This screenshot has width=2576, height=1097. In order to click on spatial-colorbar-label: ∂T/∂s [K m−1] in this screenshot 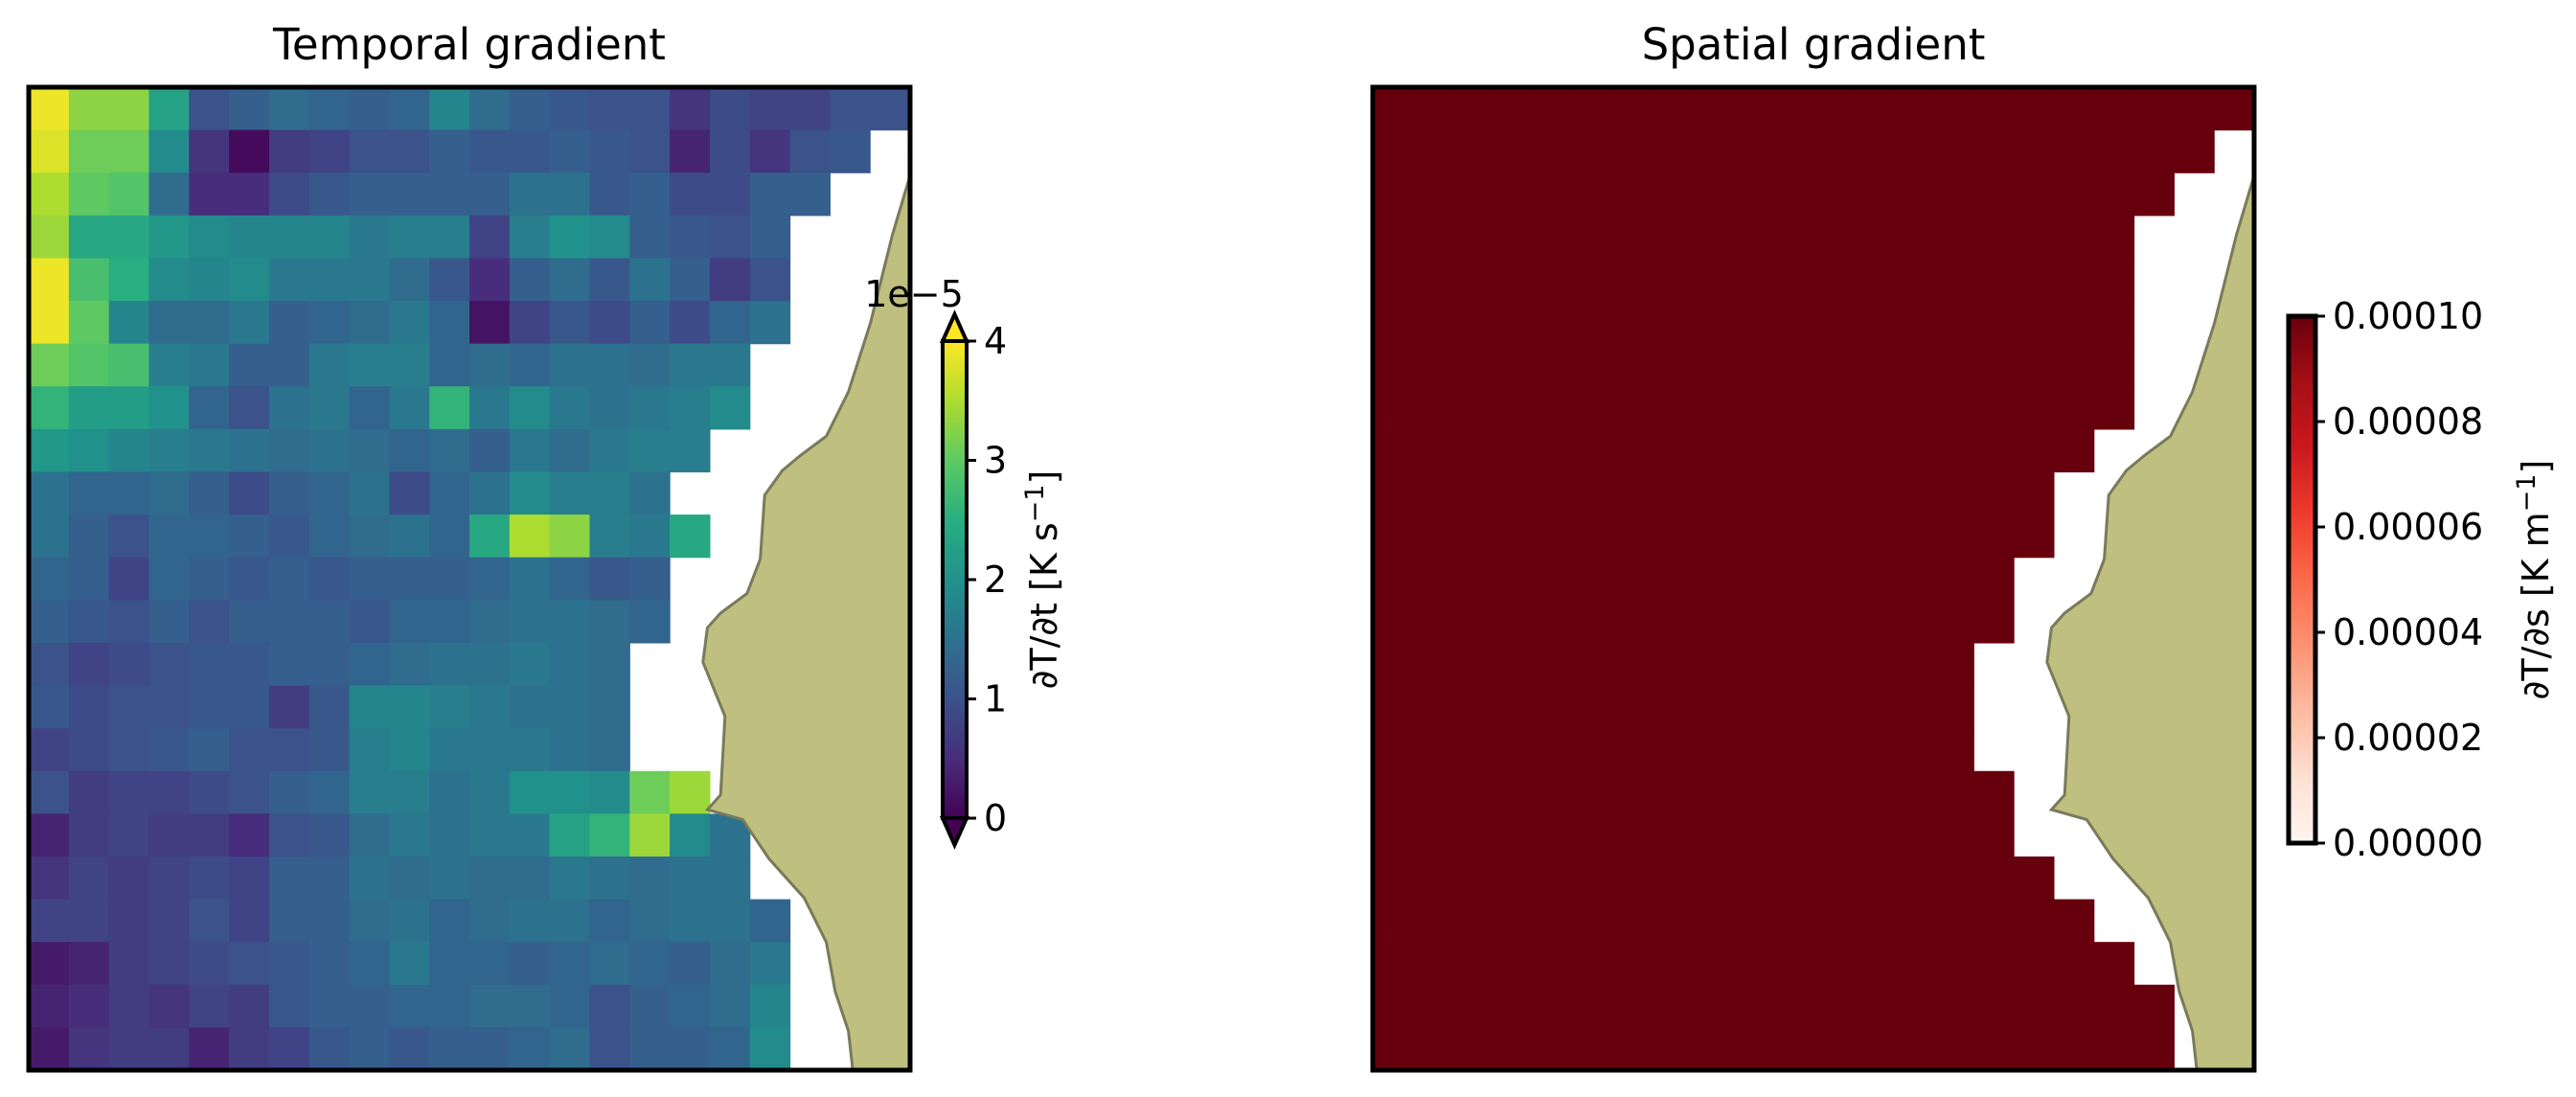, I will do `click(2534, 580)`.